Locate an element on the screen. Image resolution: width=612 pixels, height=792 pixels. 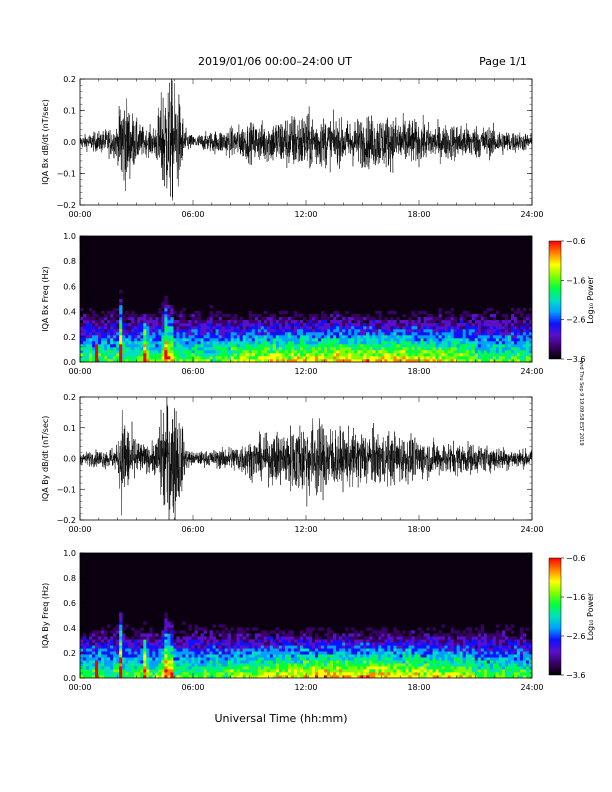
y-axis-label: IQA Bx Freq (Hz) is located at coordinates (45, 299).